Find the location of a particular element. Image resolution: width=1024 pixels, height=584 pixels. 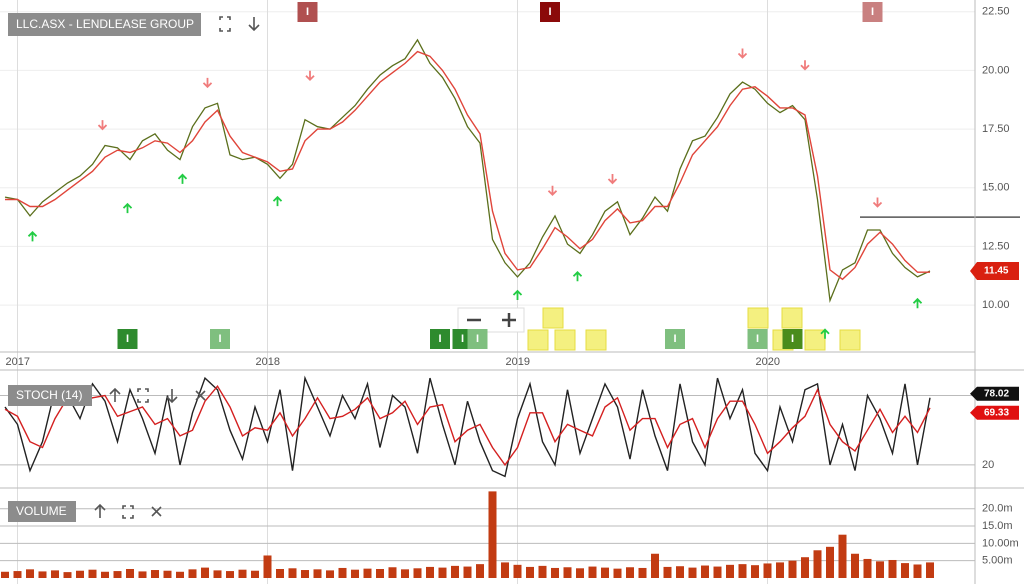

y-tick-label: 15.0m is located at coordinates (997, 526).